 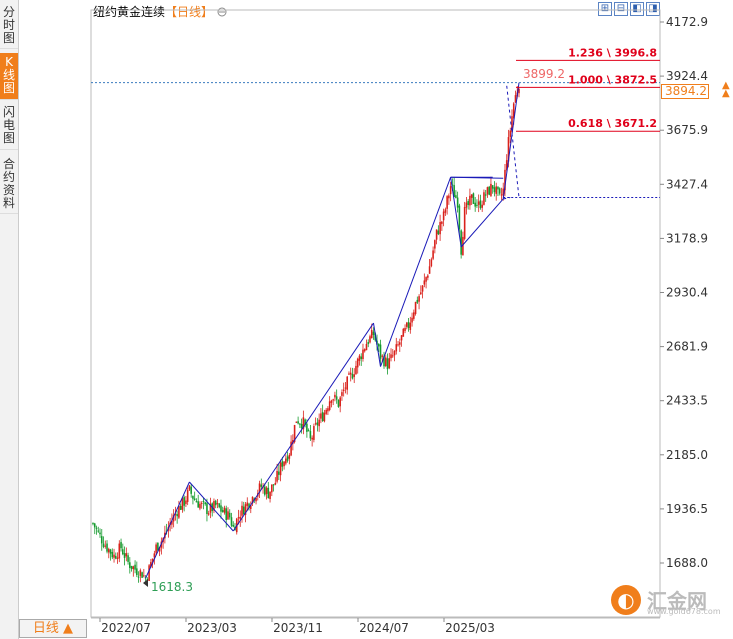 I want to click on tab-kline: K线图, so click(x=9, y=76).